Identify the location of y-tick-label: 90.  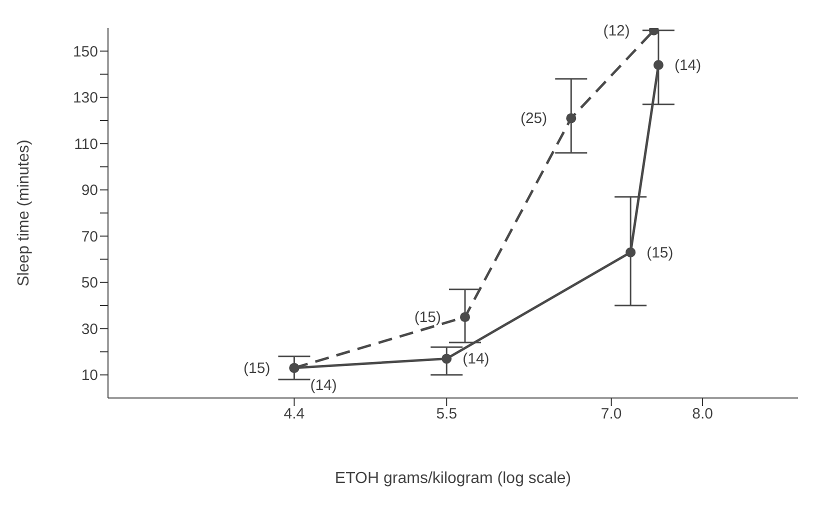
(89, 191).